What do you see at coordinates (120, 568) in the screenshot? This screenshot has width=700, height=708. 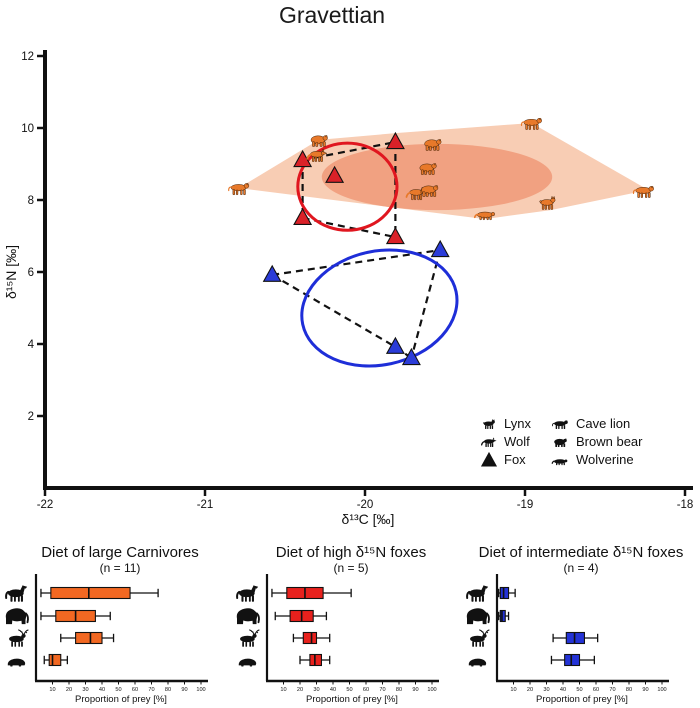 I see `panel-subtitle: (n = 11)` at bounding box center [120, 568].